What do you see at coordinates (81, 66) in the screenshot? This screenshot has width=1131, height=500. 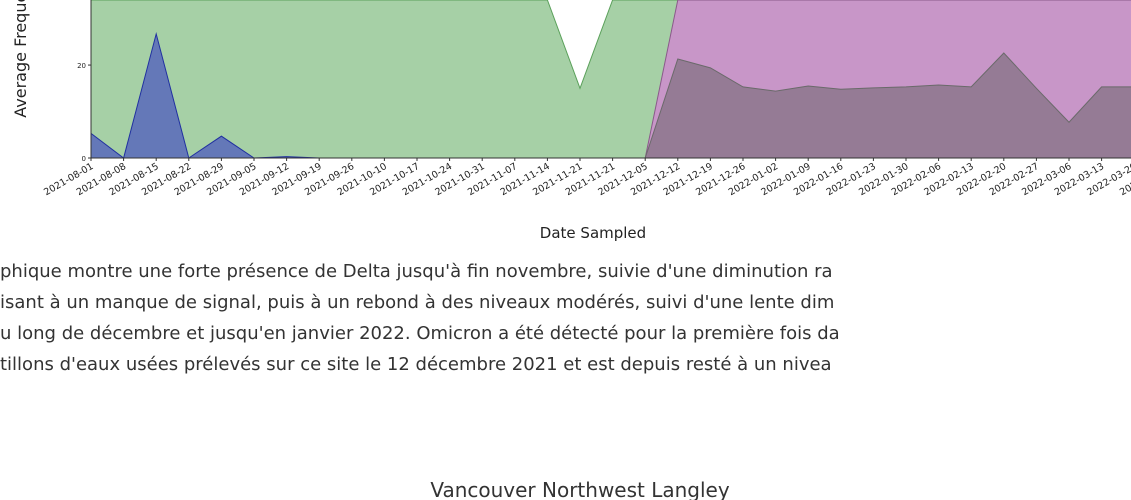 I see `y-tick-label: 20` at bounding box center [81, 66].